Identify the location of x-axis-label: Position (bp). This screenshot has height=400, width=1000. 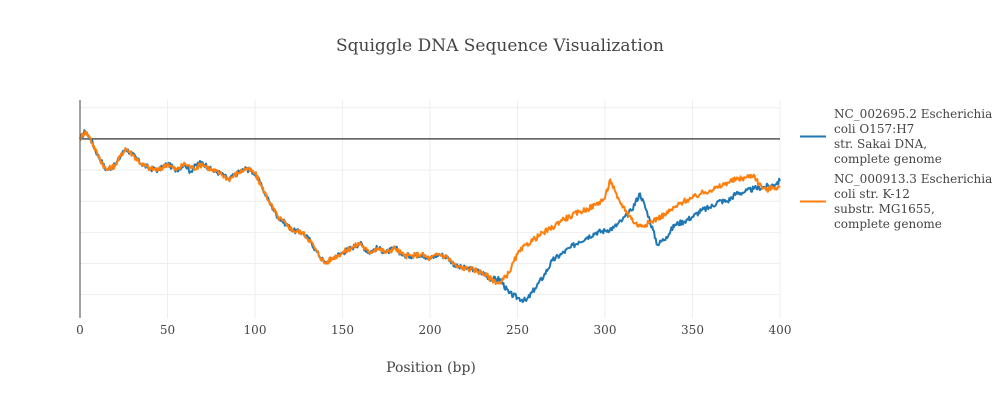
(431, 368).